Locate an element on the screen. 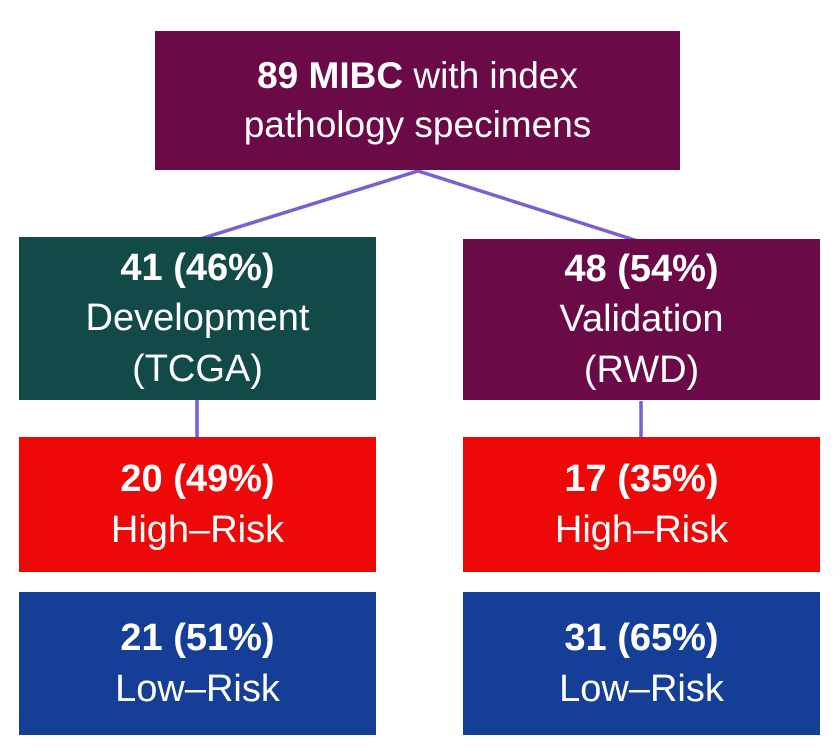 This screenshot has width=839, height=749. validation-low-risk-label: Low–Risk is located at coordinates (641, 688).